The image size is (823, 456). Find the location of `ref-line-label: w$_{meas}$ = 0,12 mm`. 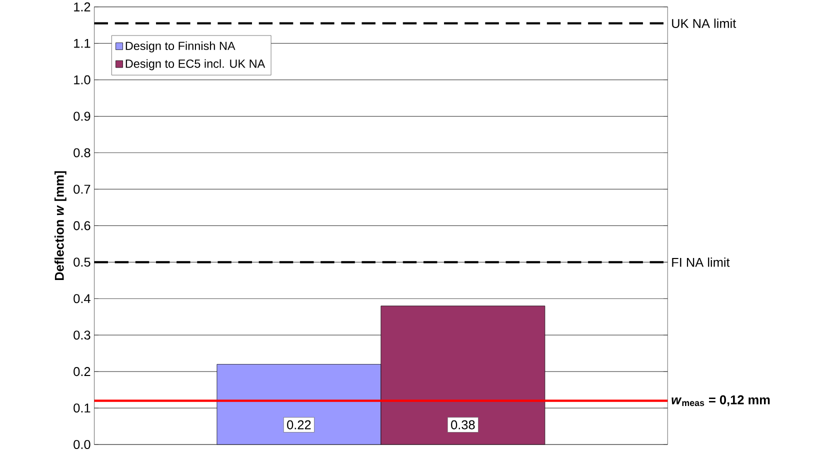

ref-line-label: w$_{meas}$ = 0,12 mm is located at coordinates (721, 400).